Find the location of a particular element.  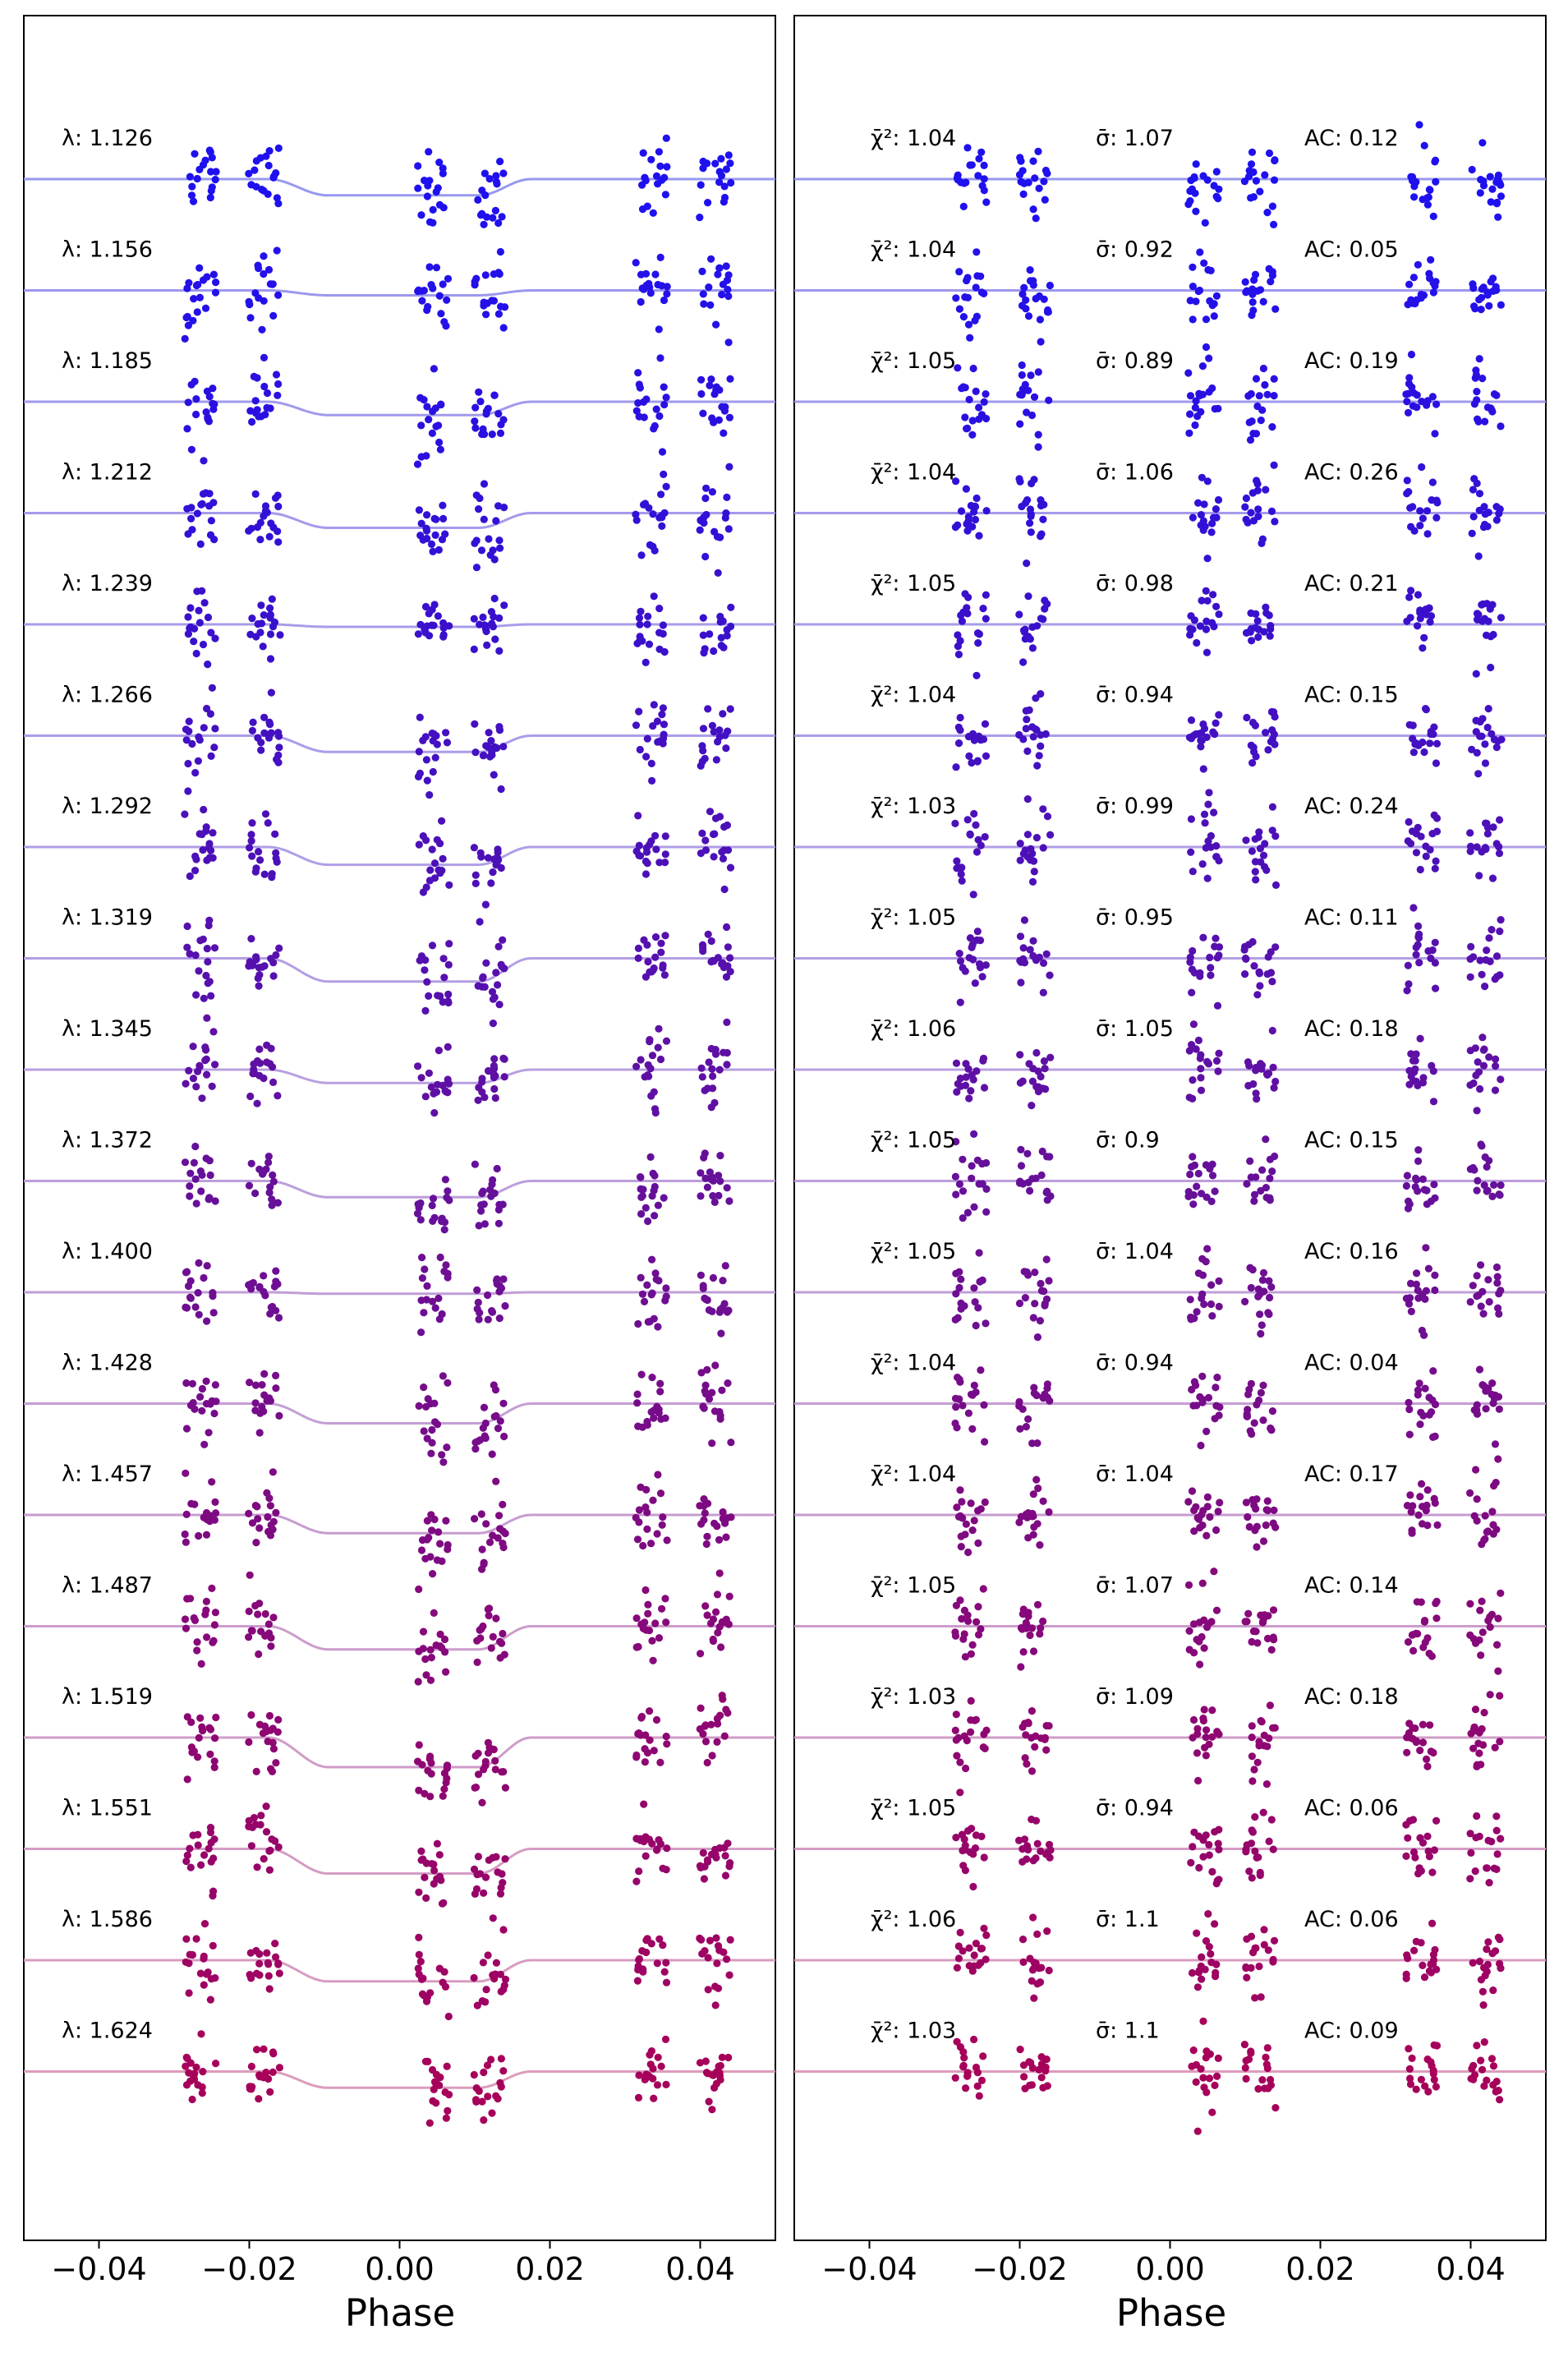

sigma-stat: σ̄: 1.1 is located at coordinates (1128, 1919).